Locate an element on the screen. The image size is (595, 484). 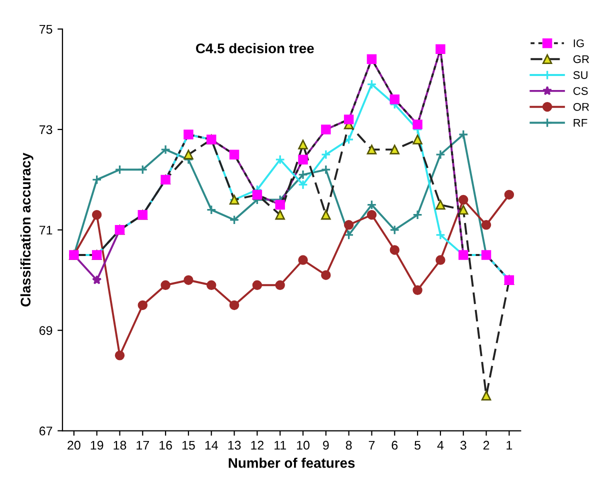
x-tick-label: 11 is located at coordinates (280, 445).